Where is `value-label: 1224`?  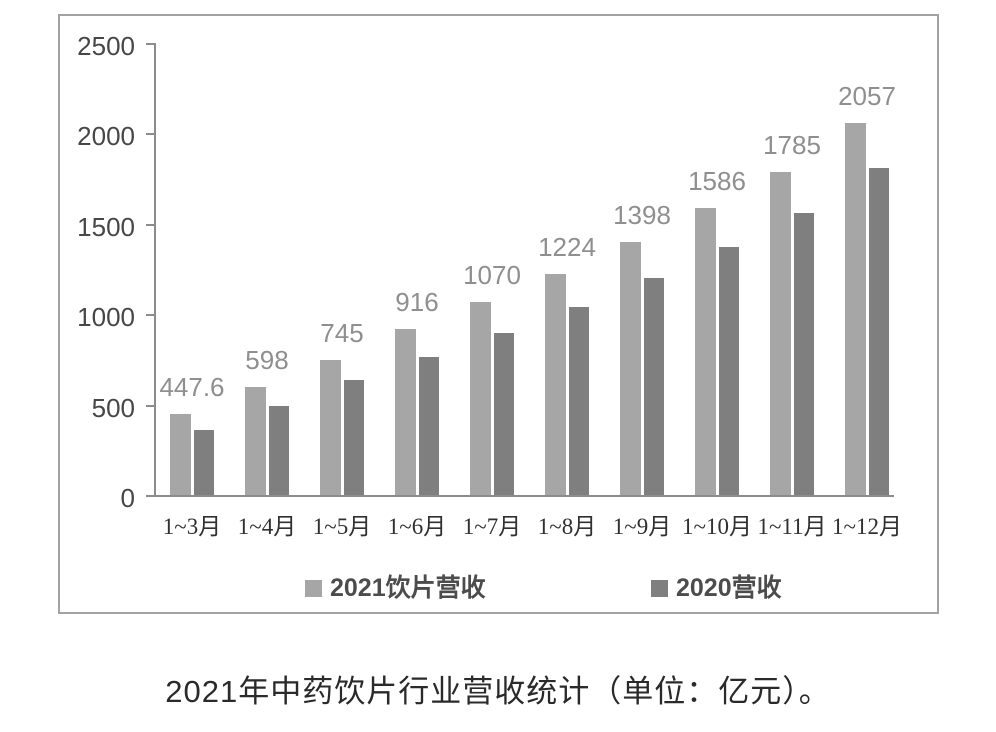
value-label: 1224 is located at coordinates (567, 246).